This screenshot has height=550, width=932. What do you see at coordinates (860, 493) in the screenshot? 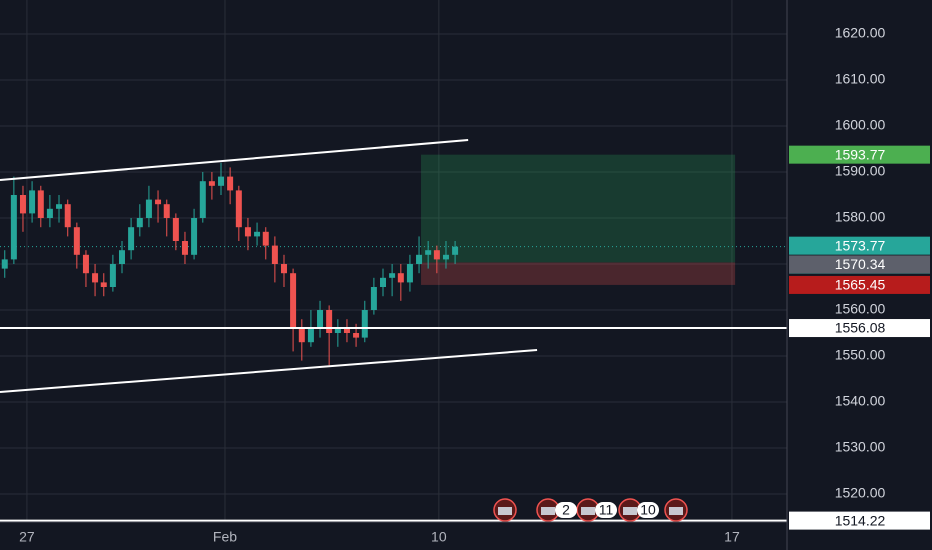
I see `y-tick-label: 1520.00` at bounding box center [860, 493].